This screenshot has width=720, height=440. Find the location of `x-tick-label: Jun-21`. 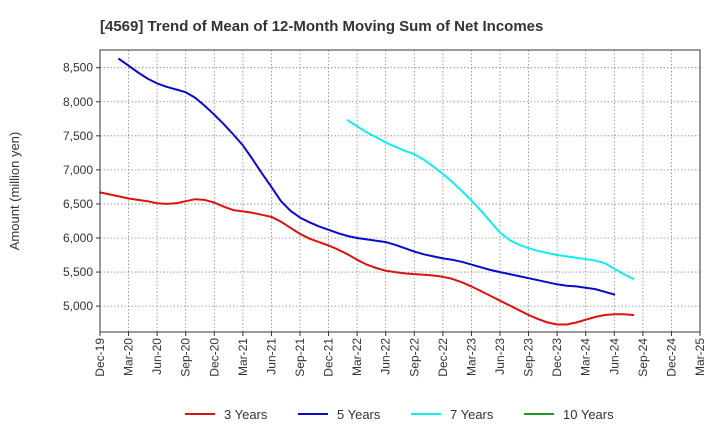

x-tick-label: Jun-21 is located at coordinates (271, 356).